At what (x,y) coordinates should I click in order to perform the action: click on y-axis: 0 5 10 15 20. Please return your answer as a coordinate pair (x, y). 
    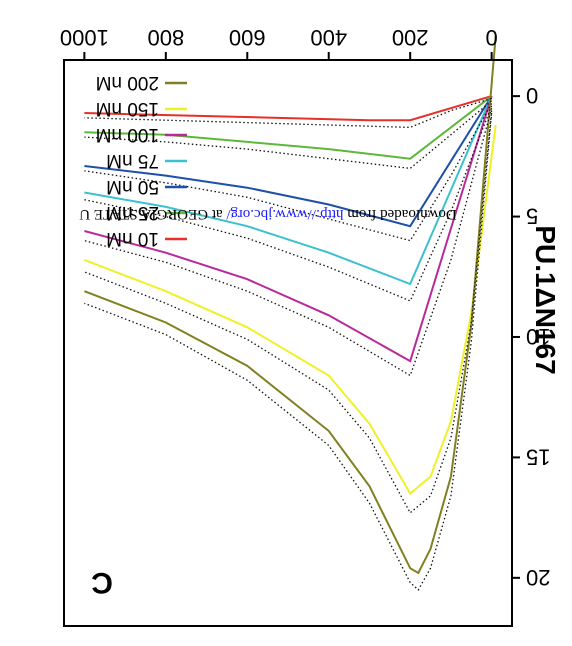
    Looking at the image, I should click on (531, 336).